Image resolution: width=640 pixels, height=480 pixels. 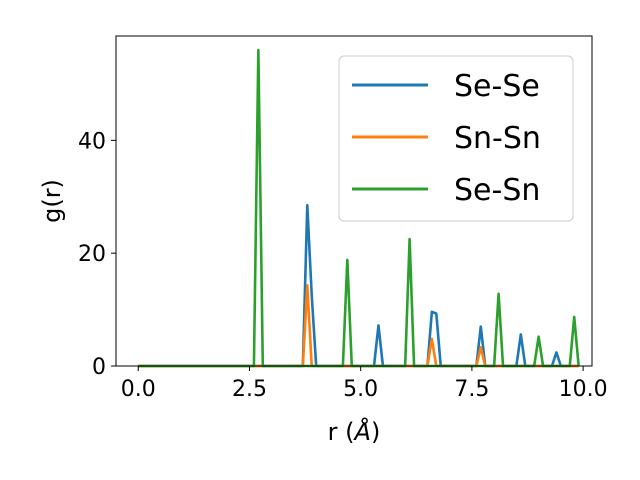 What do you see at coordinates (354, 431) in the screenshot?
I see `x-axis-label: r (Å)` at bounding box center [354, 431].